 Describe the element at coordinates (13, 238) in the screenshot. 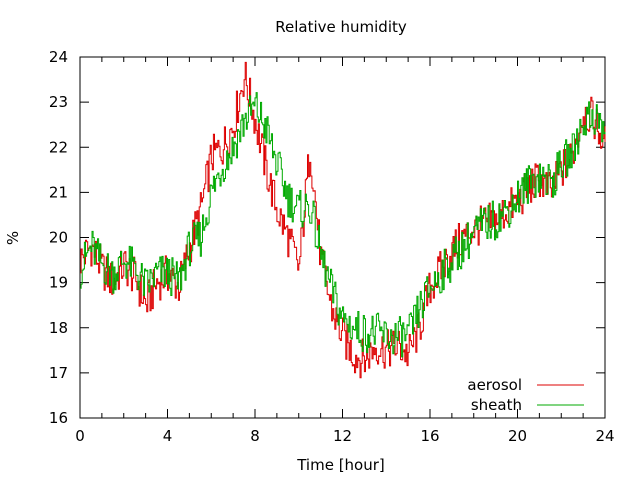

I see `y-axis-label: %` at that location.